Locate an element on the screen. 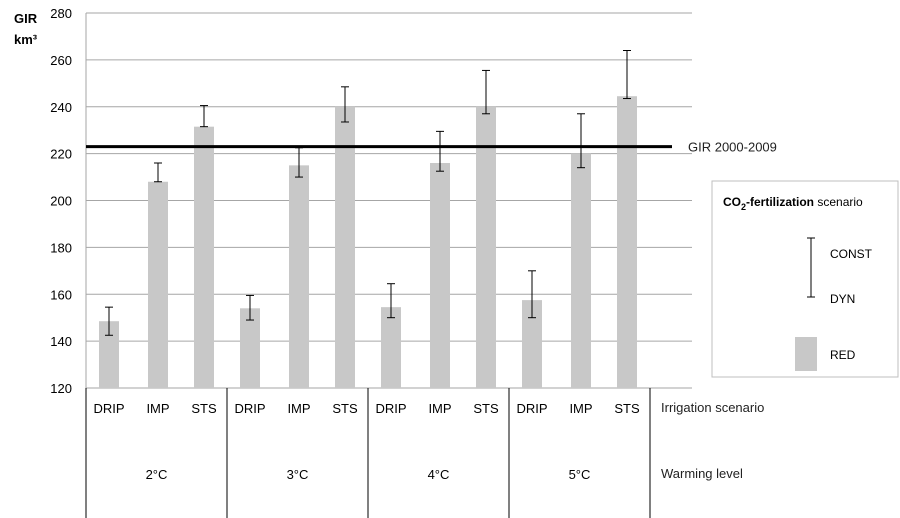 The image size is (900, 518). legend: CO2-fertilization scenario CONST DYN RED is located at coordinates (805, 279).